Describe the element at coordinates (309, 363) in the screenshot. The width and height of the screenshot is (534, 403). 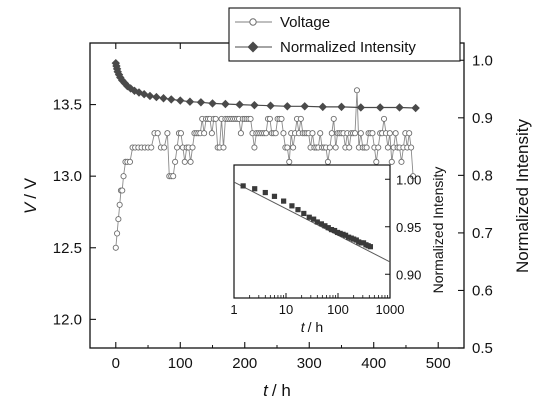
I see `x-tick-label: 300` at that location.